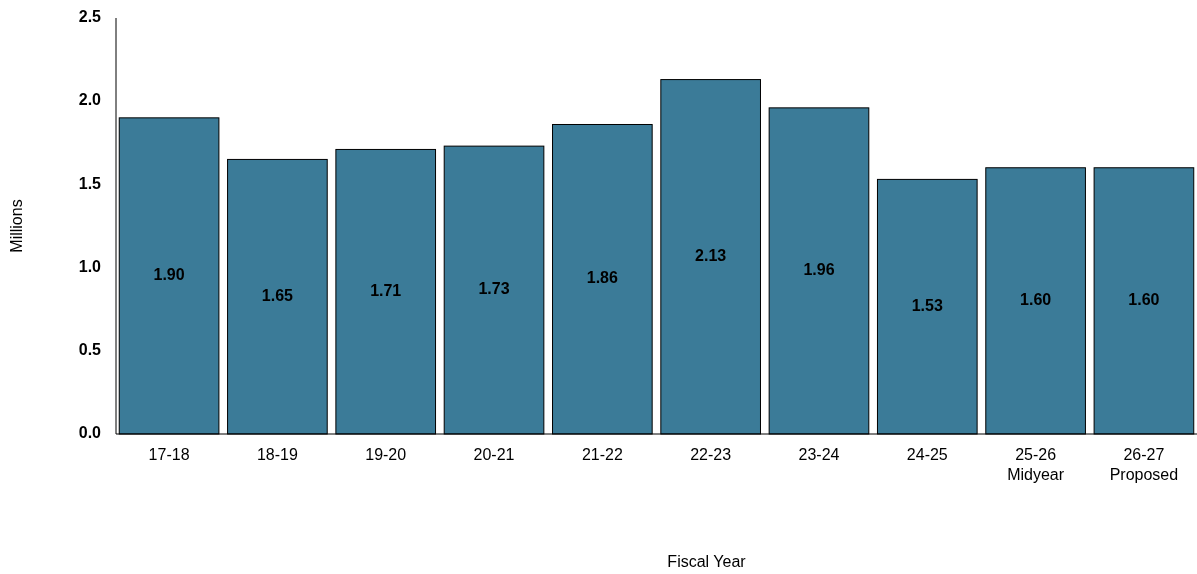 The width and height of the screenshot is (1197, 574). What do you see at coordinates (1036, 464) in the screenshot?
I see `x-tick-label: 25-26 Midyear` at bounding box center [1036, 464].